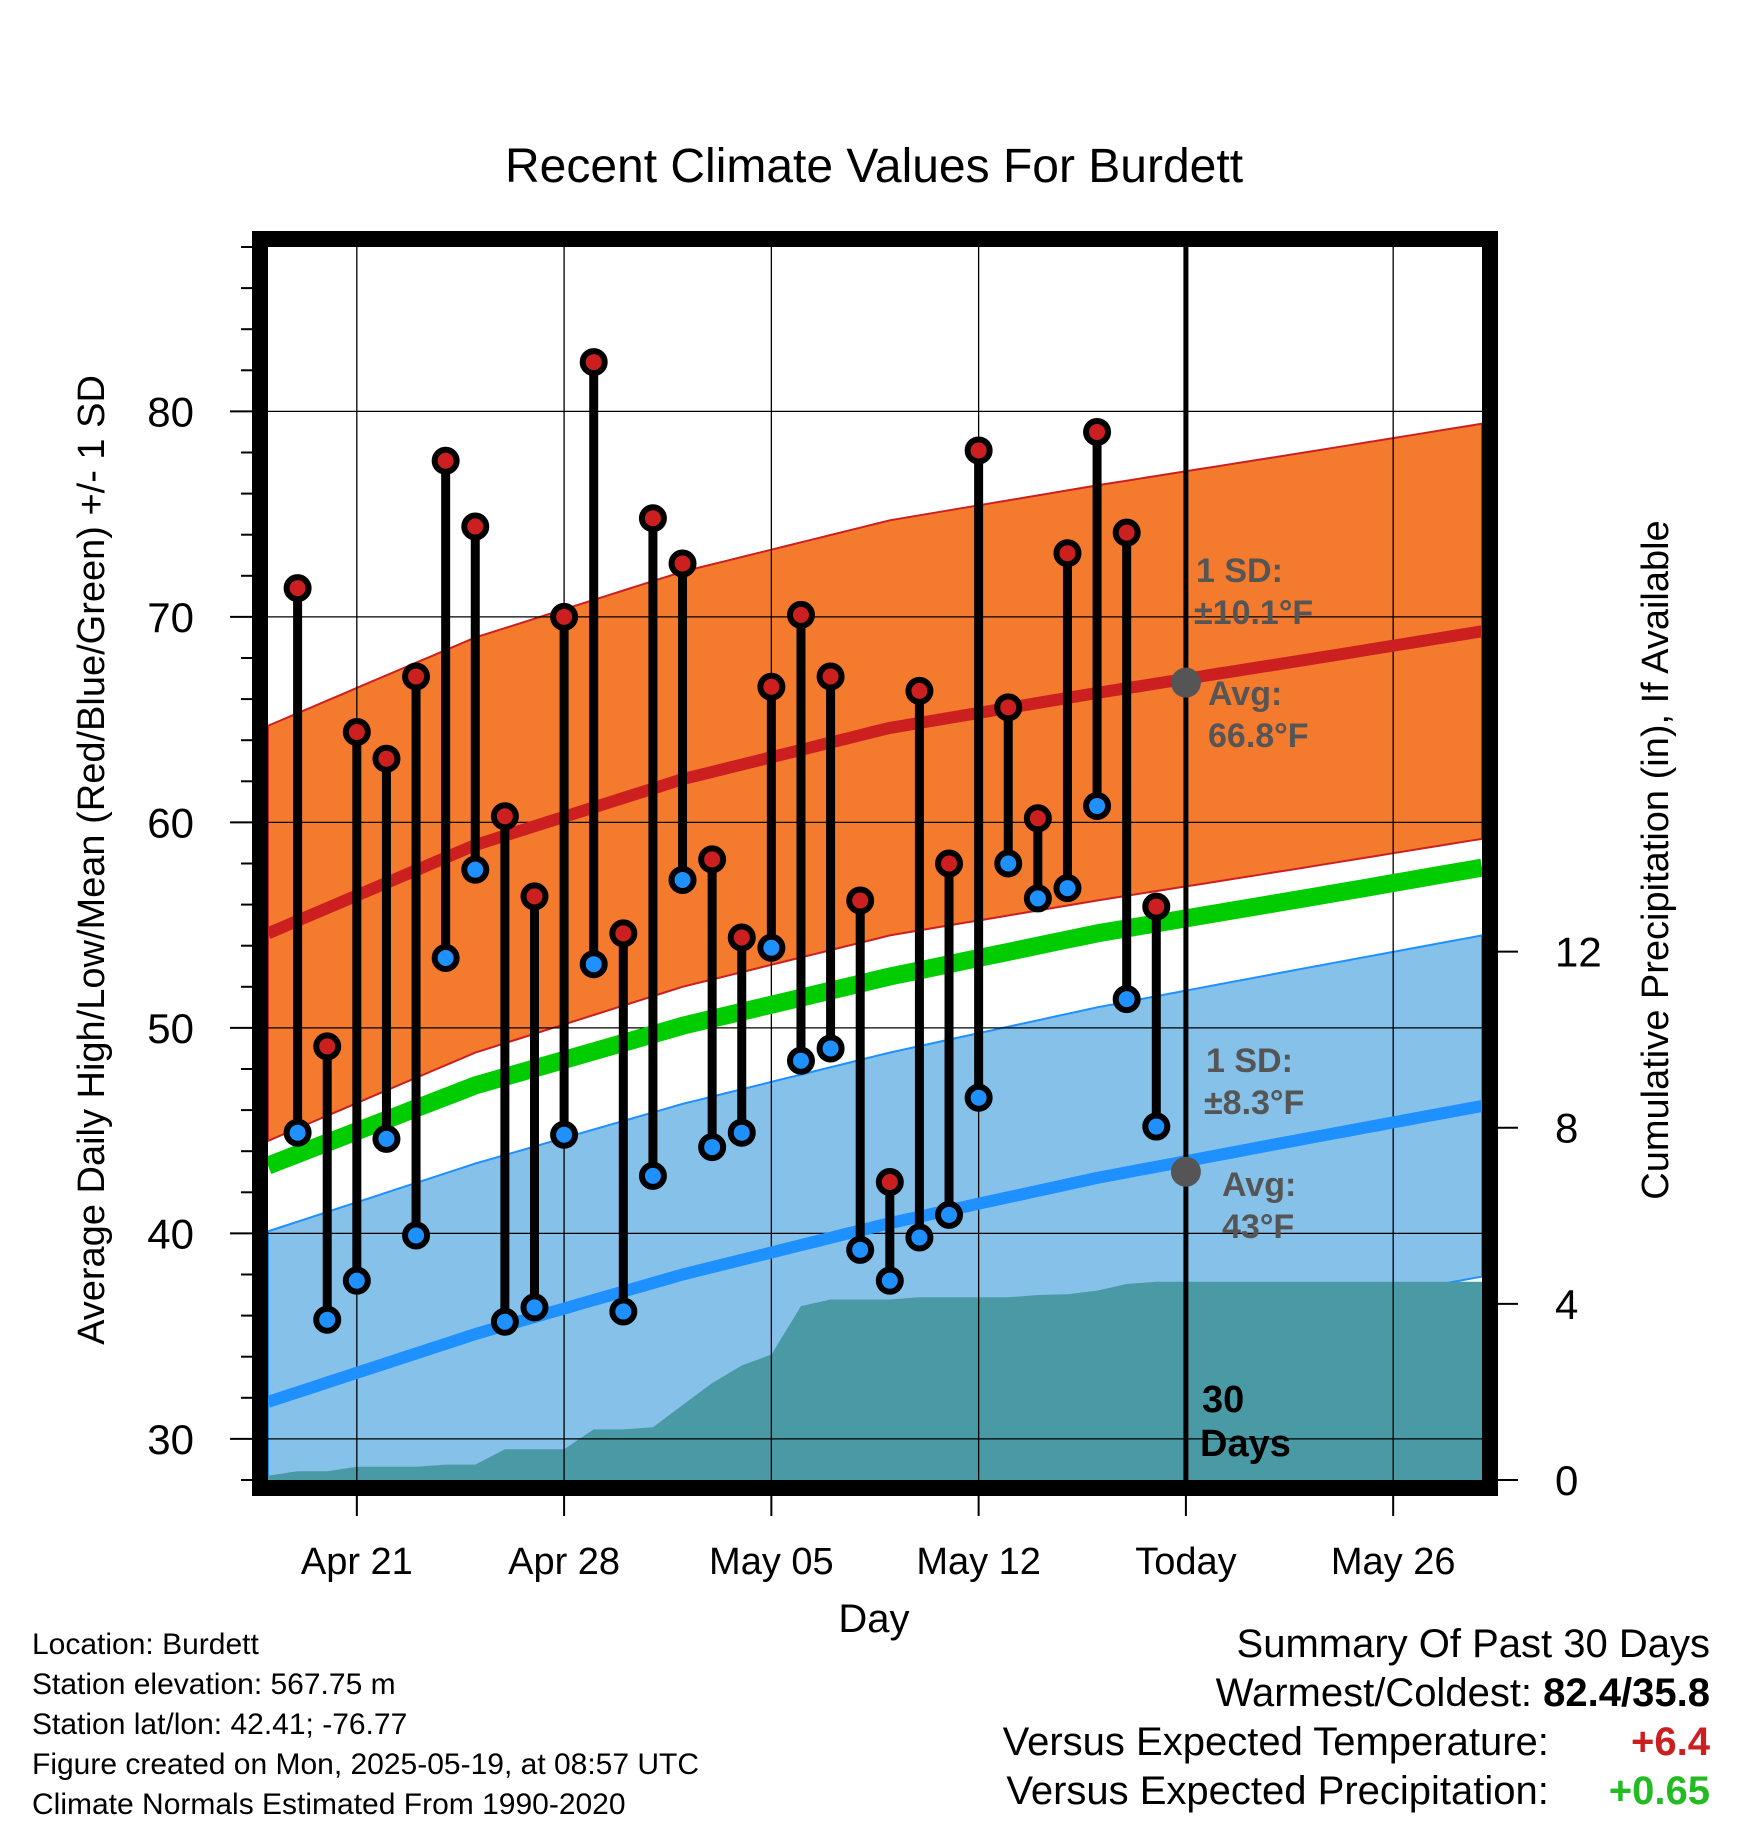 This screenshot has width=1748, height=1828. I want to click on summary-temp: Versus Expected Temperature: +6.4, so click(1356, 1742).